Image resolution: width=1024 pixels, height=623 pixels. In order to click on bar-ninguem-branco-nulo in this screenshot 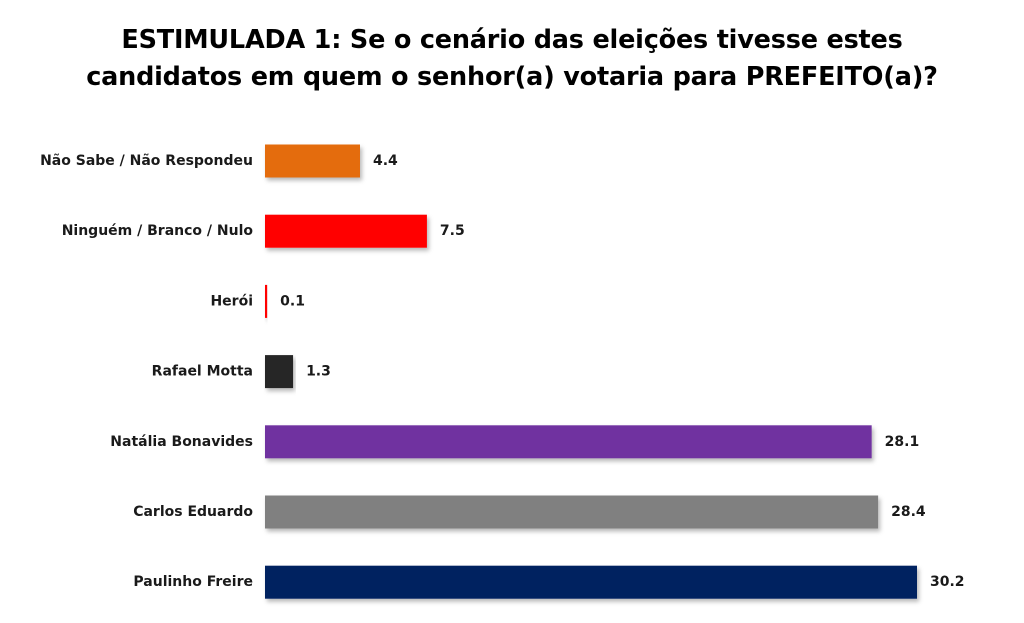, I will do `click(346, 231)`.